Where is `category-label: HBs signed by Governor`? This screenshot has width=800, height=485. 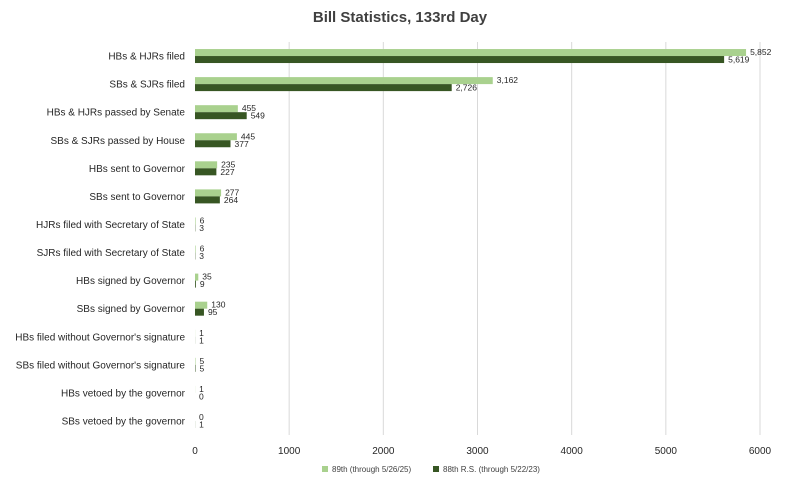 category-label: HBs signed by Governor is located at coordinates (131, 281).